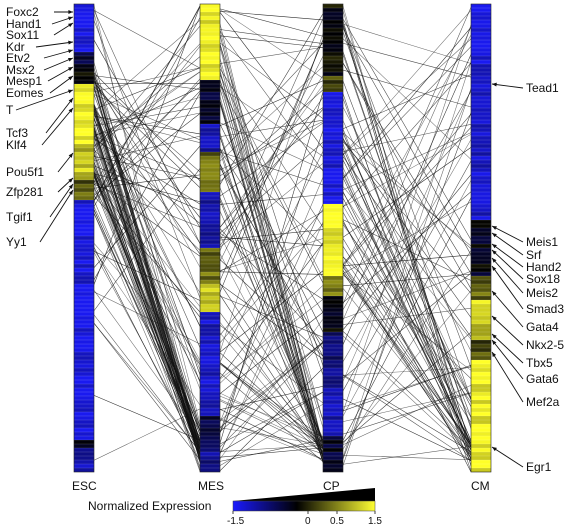 The height and width of the screenshot is (529, 567). What do you see at coordinates (10, 110) in the screenshot?
I see `gene-label-t: T` at bounding box center [10, 110].